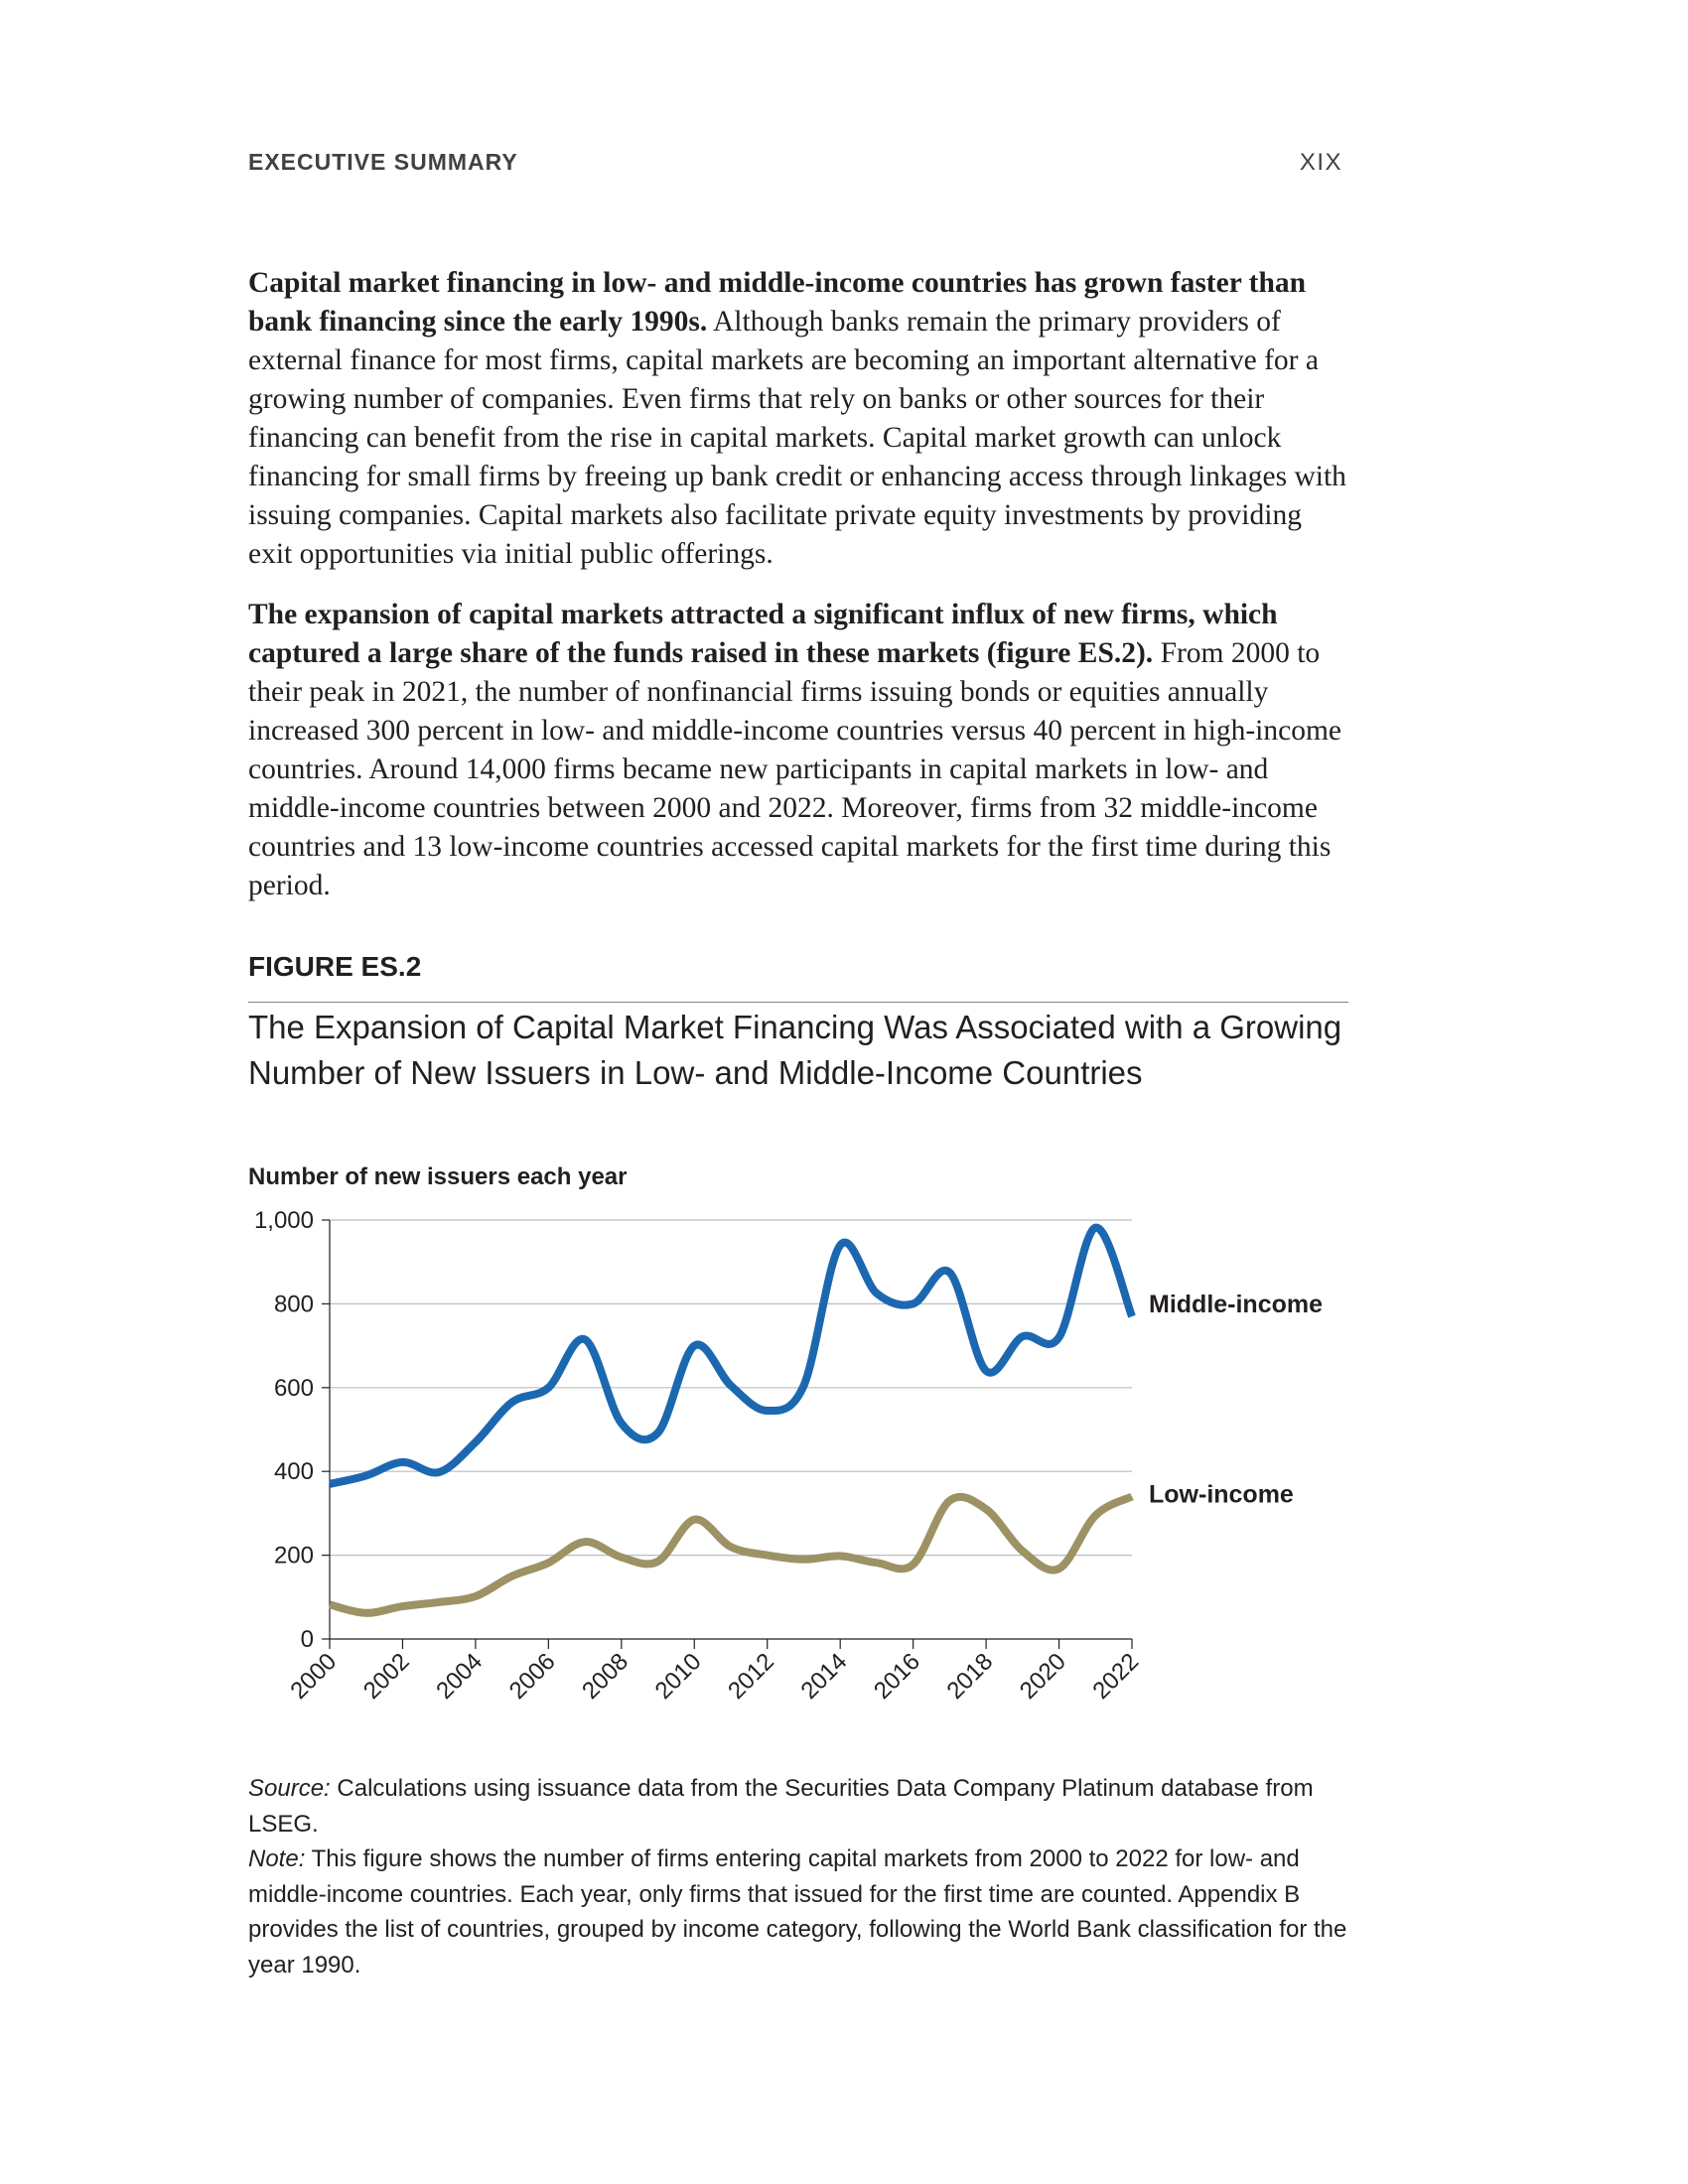 This screenshot has width=1688, height=2184. Describe the element at coordinates (1043, 1676) in the screenshot. I see `x-tick-label: 2020` at that location.